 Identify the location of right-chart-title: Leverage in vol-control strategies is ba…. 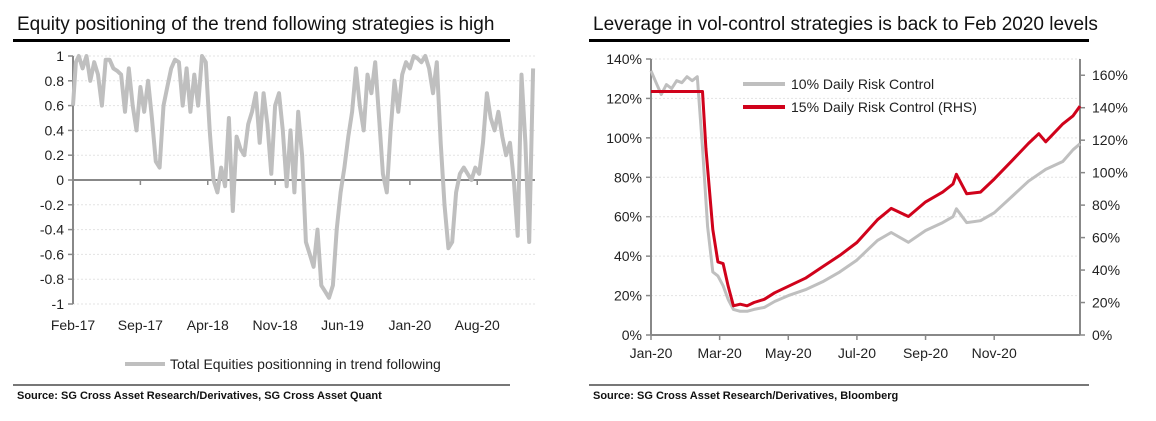
(845, 24).